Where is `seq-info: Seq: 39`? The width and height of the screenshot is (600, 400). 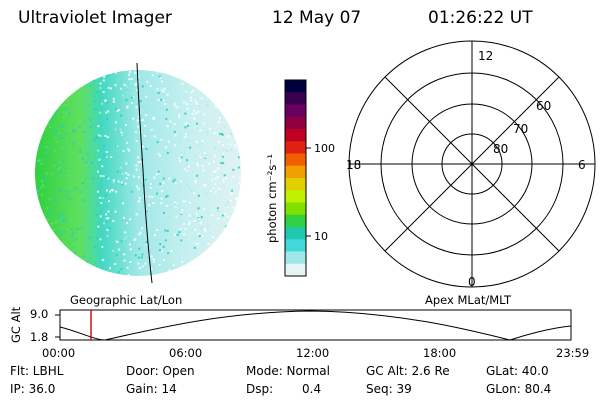
seq-info: Seq: 39 is located at coordinates (389, 389).